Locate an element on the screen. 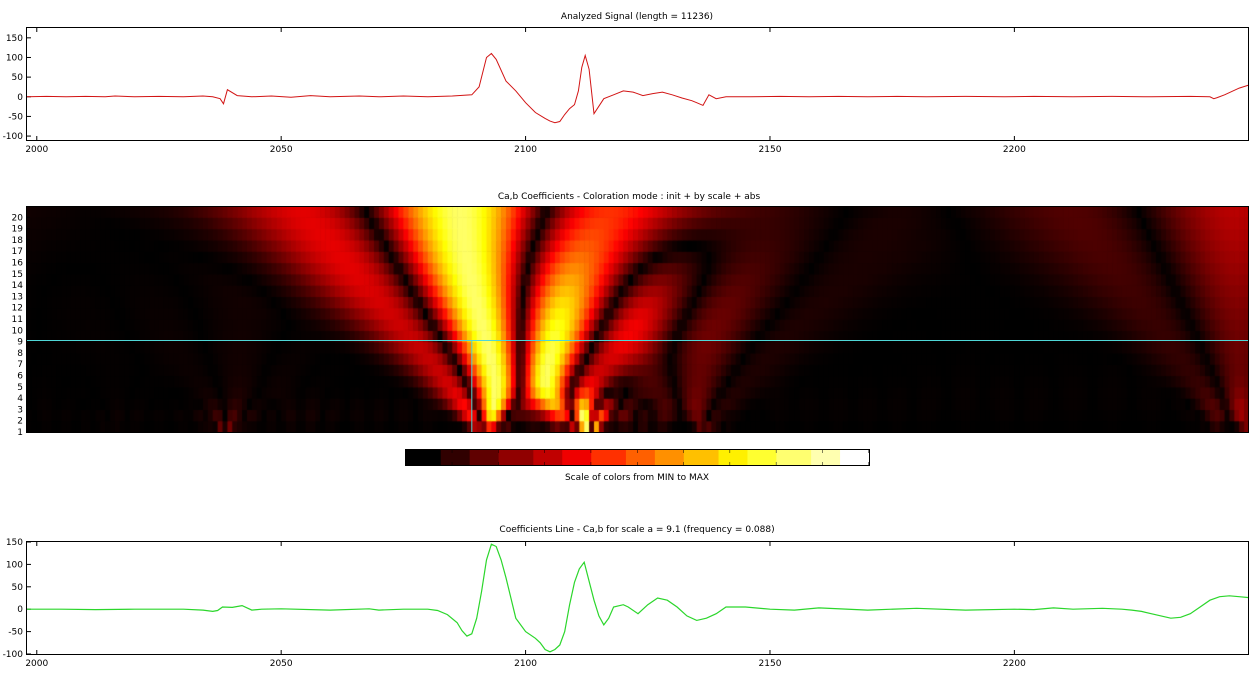 The image size is (1259, 677). coeff-ytick-label: 100 is located at coordinates (14, 565).